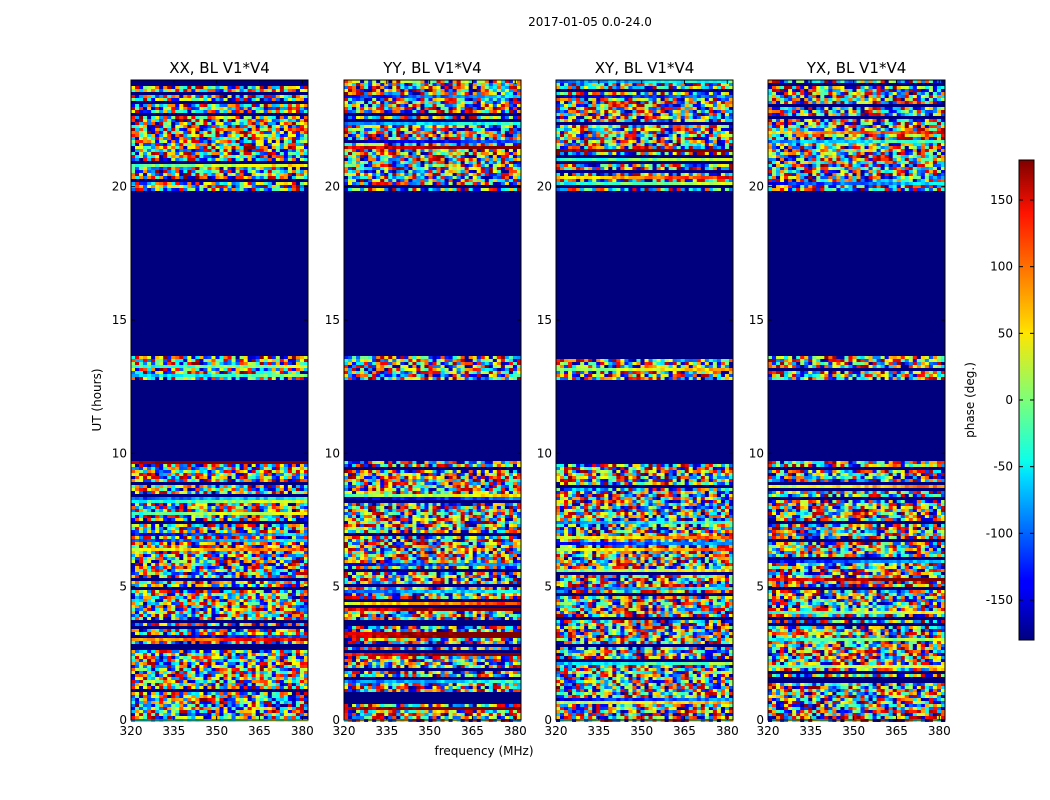 This screenshot has height=800, width=1050. Describe the element at coordinates (1005, 333) in the screenshot. I see `colorbar-tick-label: 50` at that location.